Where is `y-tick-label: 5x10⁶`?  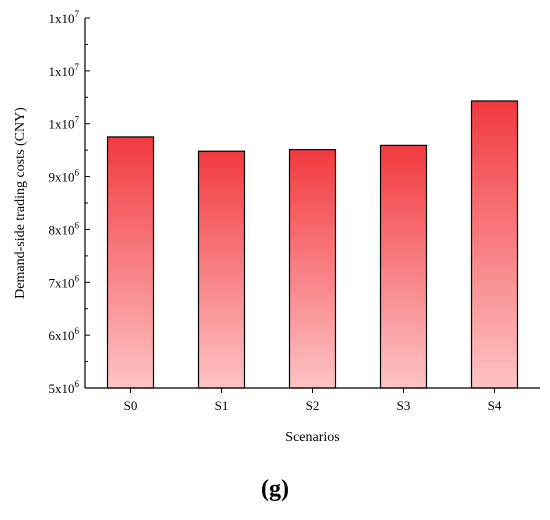 y-tick-label: 5x10⁶ is located at coordinates (64, 387).